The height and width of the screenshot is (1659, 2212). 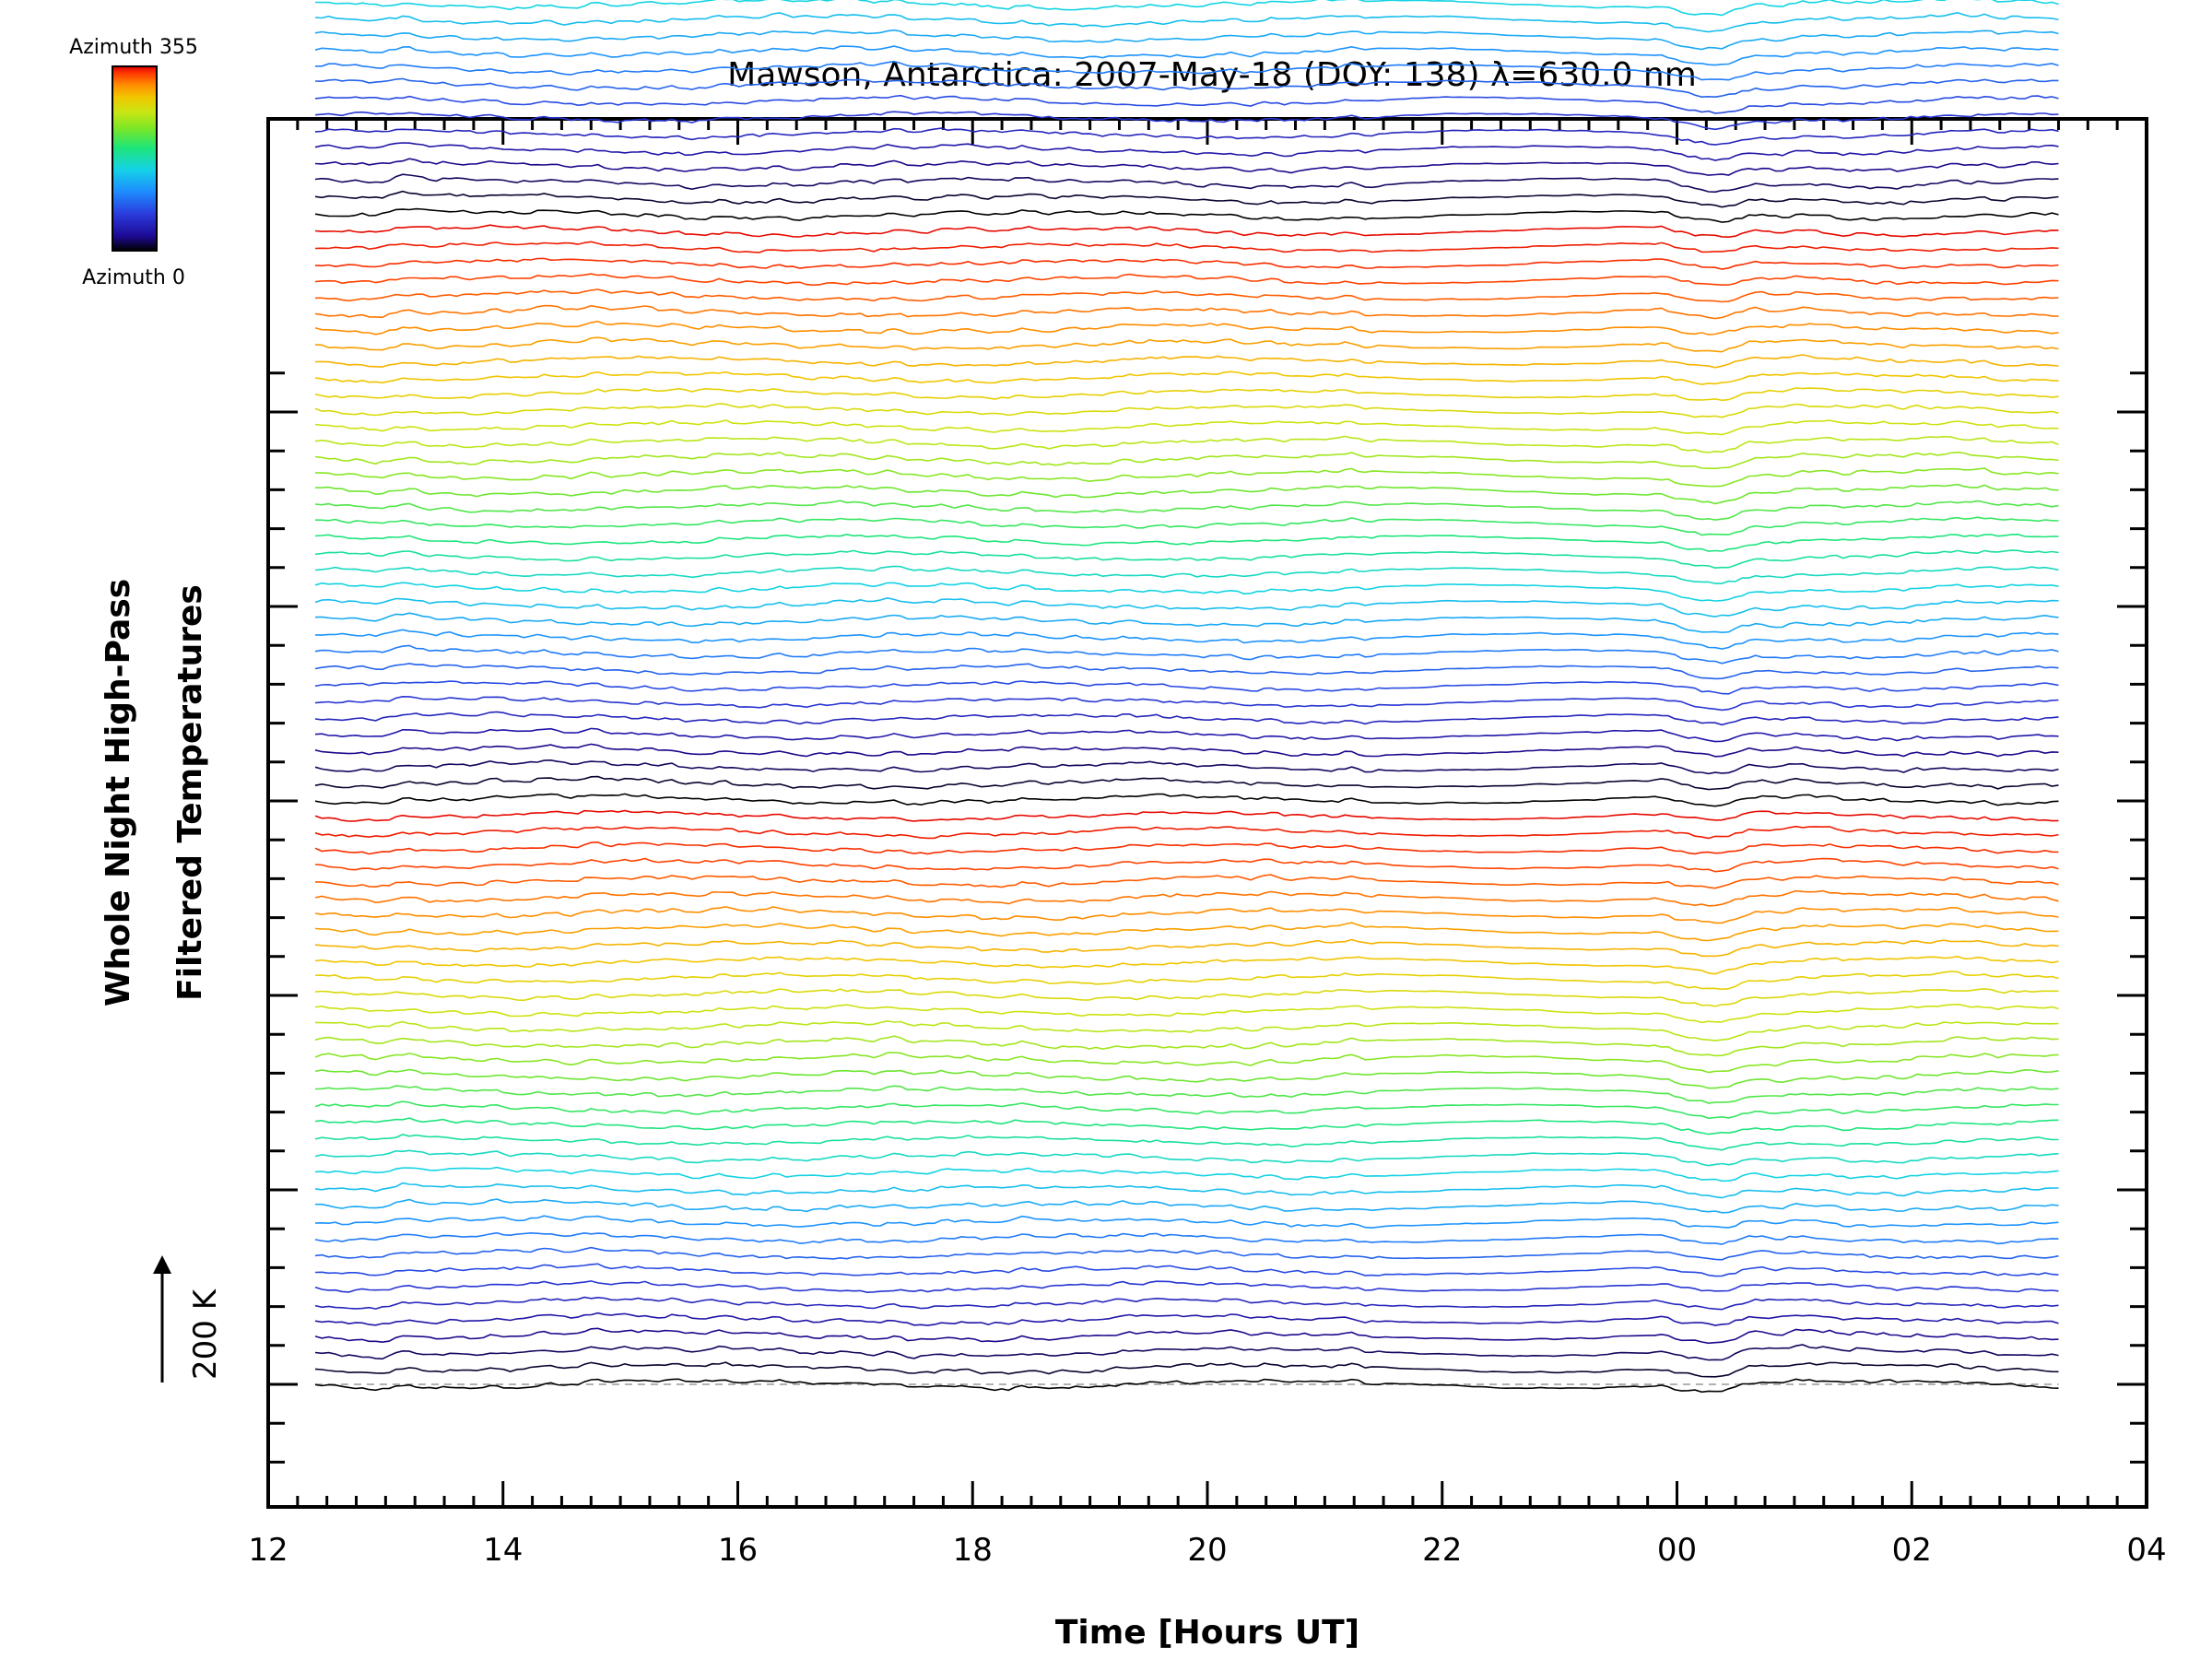 What do you see at coordinates (1442, 1550) in the screenshot?
I see `x-tick-label: 22` at bounding box center [1442, 1550].